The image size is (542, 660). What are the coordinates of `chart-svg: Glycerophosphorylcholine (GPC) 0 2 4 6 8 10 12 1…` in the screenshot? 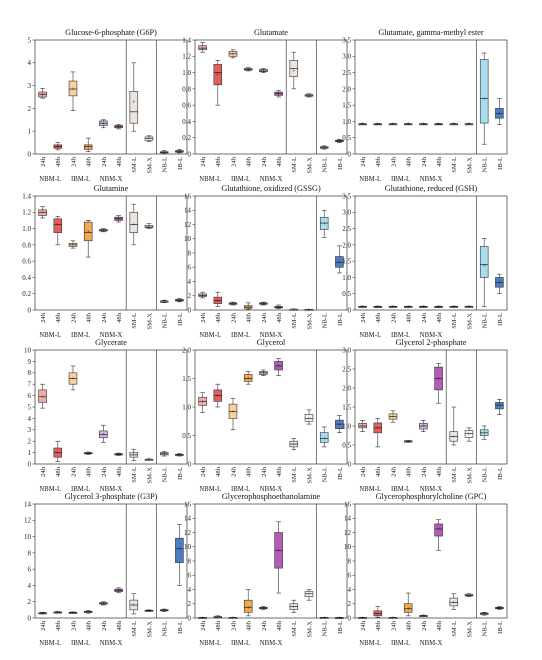 It's located at (426, 569).